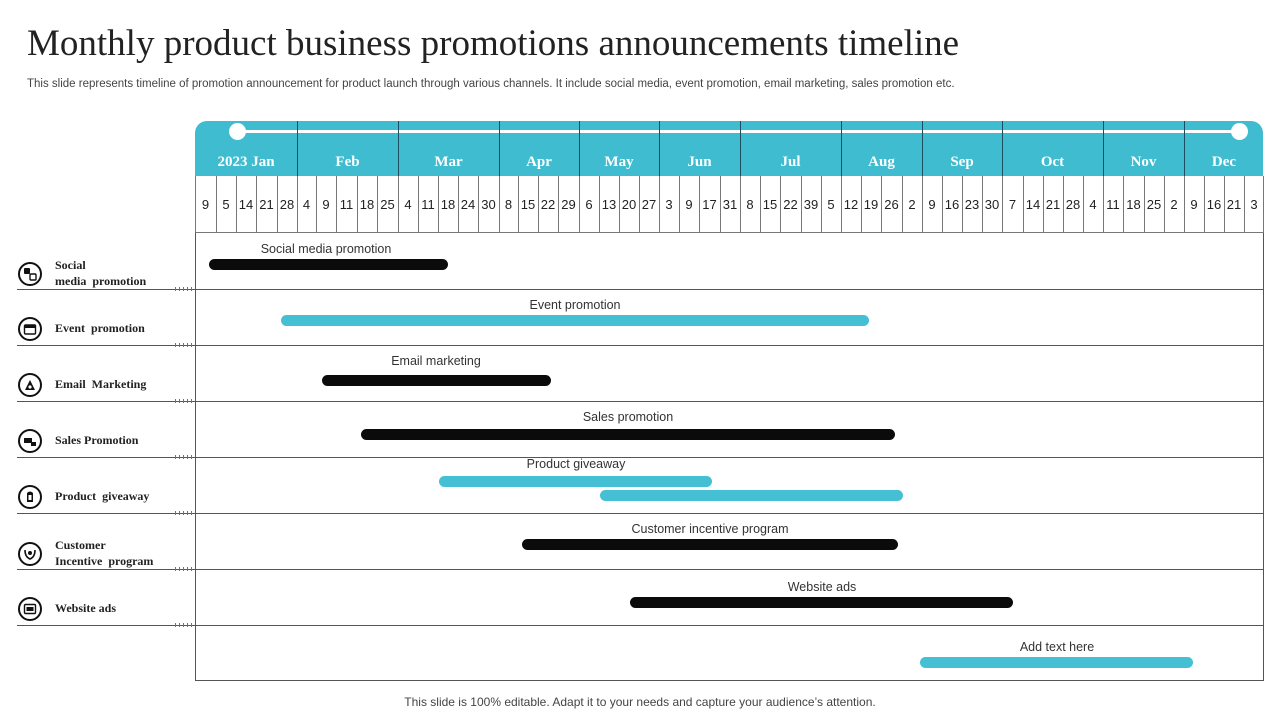 The height and width of the screenshot is (720, 1280). What do you see at coordinates (629, 204) in the screenshot?
I see `date-cell: 20` at bounding box center [629, 204].